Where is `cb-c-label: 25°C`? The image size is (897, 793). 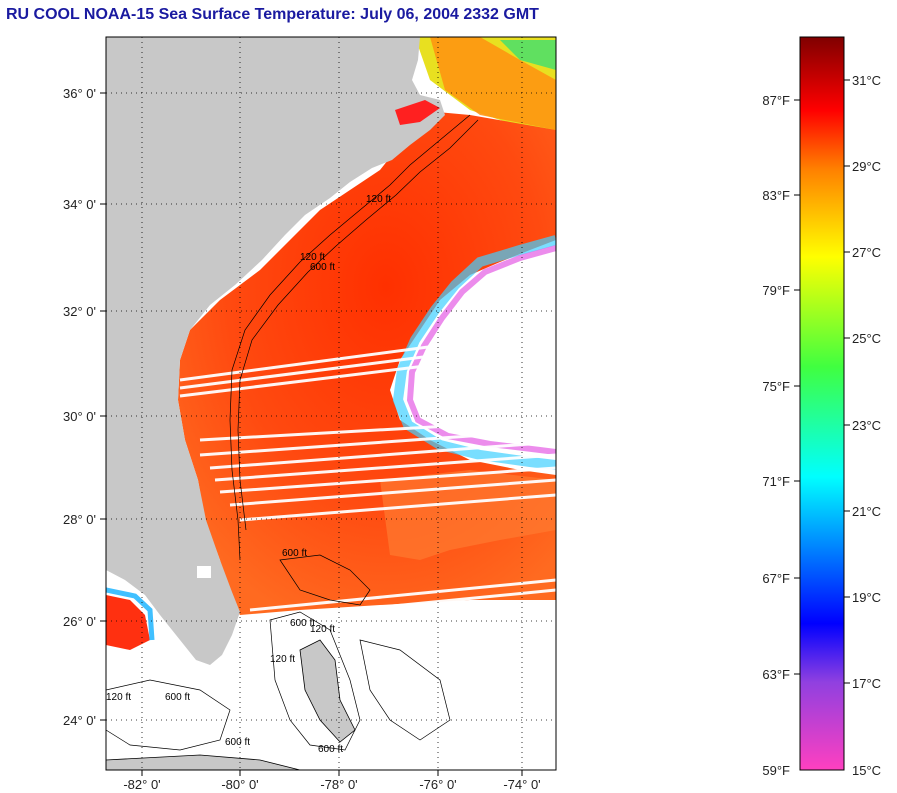
cb-c-label: 25°C is located at coordinates (866, 338).